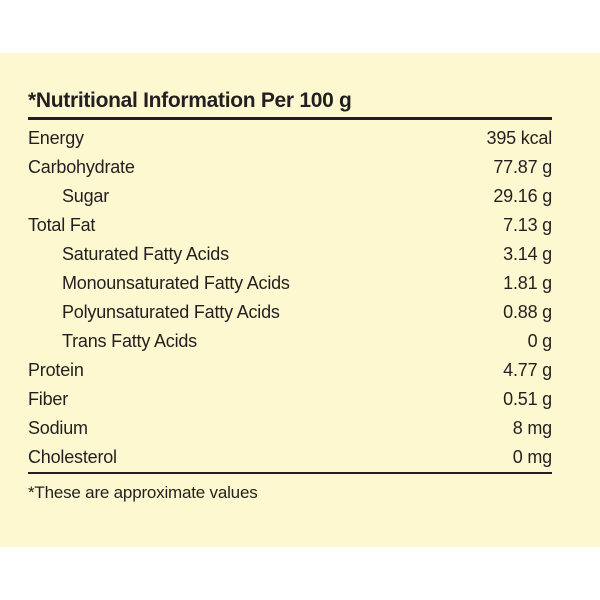  What do you see at coordinates (522, 167) in the screenshot?
I see `nutrient-value: 77.87 g` at bounding box center [522, 167].